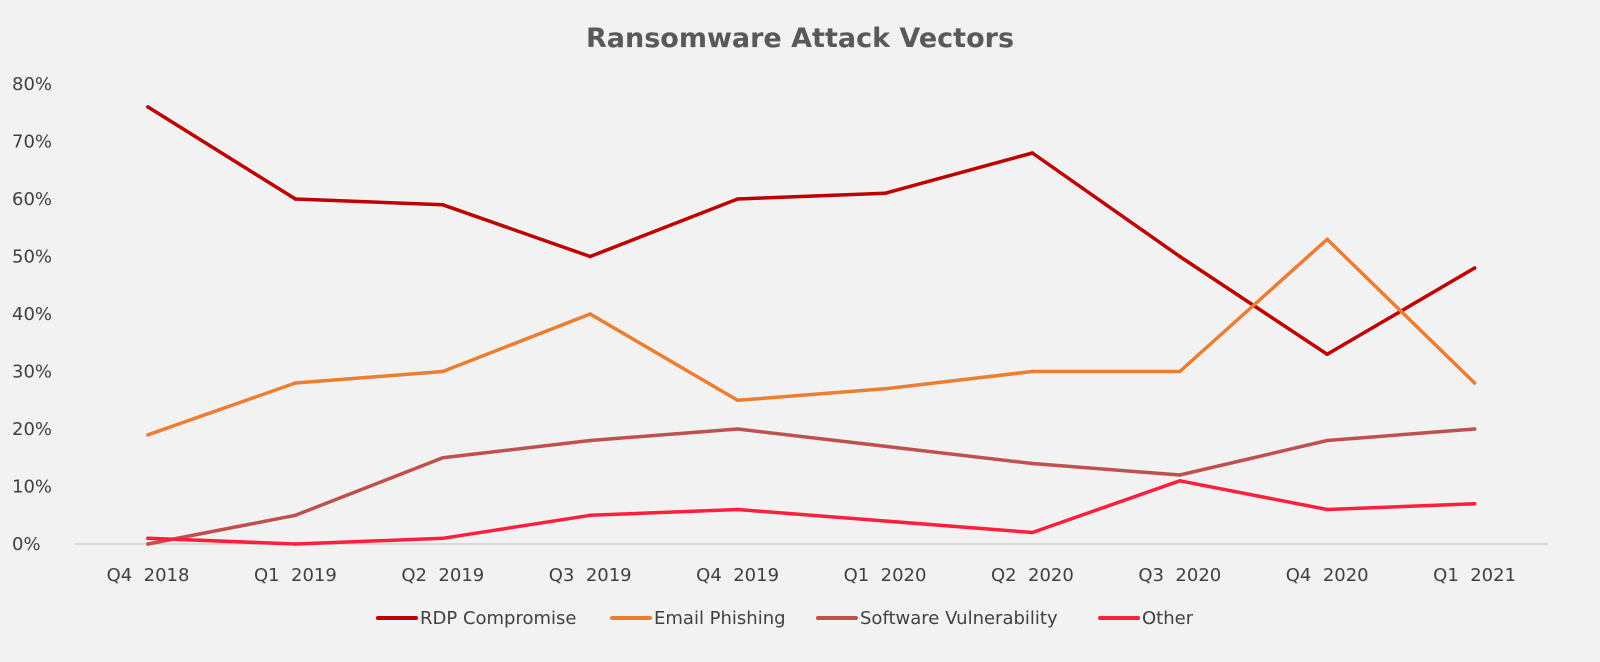 Image resolution: width=1600 pixels, height=662 pixels. What do you see at coordinates (32, 429) in the screenshot?
I see `y-tick-label: 20%` at bounding box center [32, 429].